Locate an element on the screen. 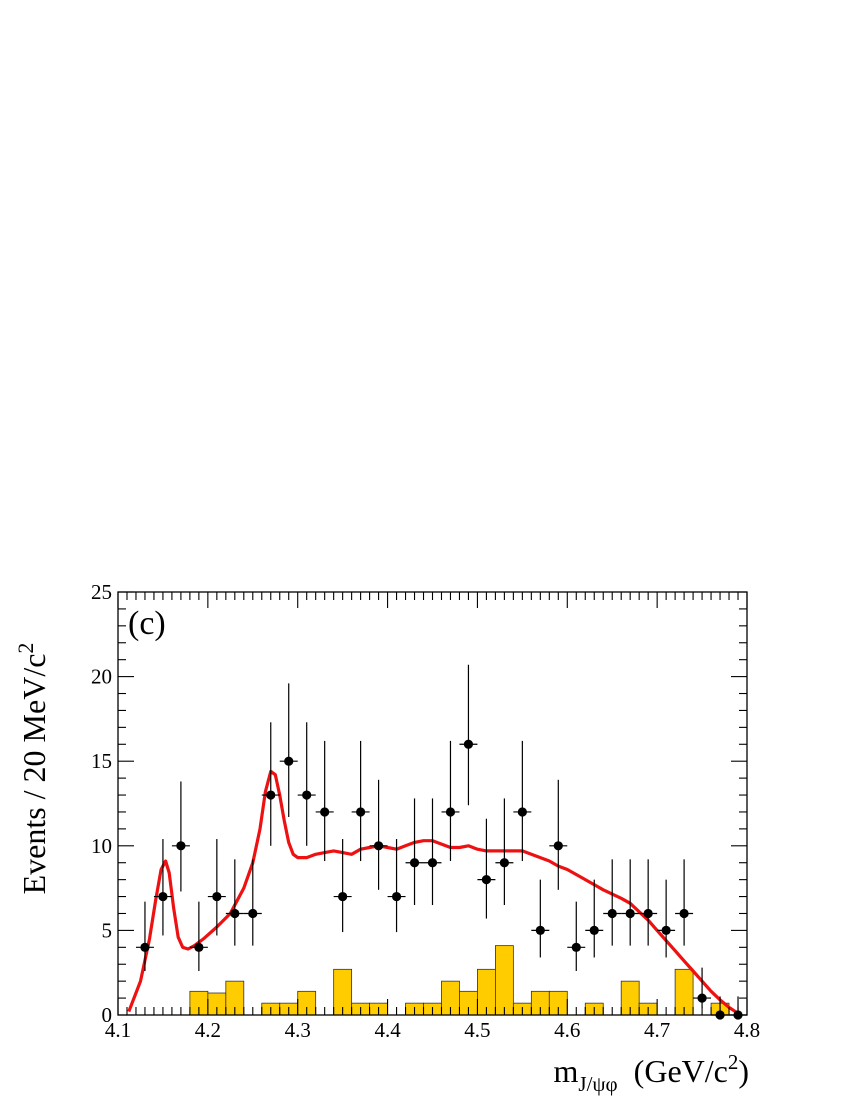 This screenshot has width=850, height=1100. y-tick-label-1: 5 is located at coordinates (107, 930).